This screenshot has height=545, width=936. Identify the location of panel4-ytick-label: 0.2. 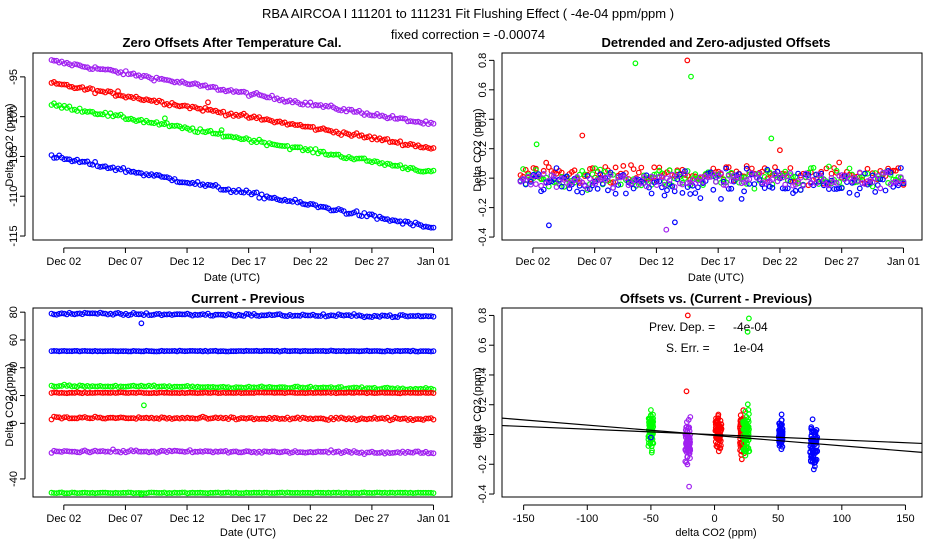
(483, 404).